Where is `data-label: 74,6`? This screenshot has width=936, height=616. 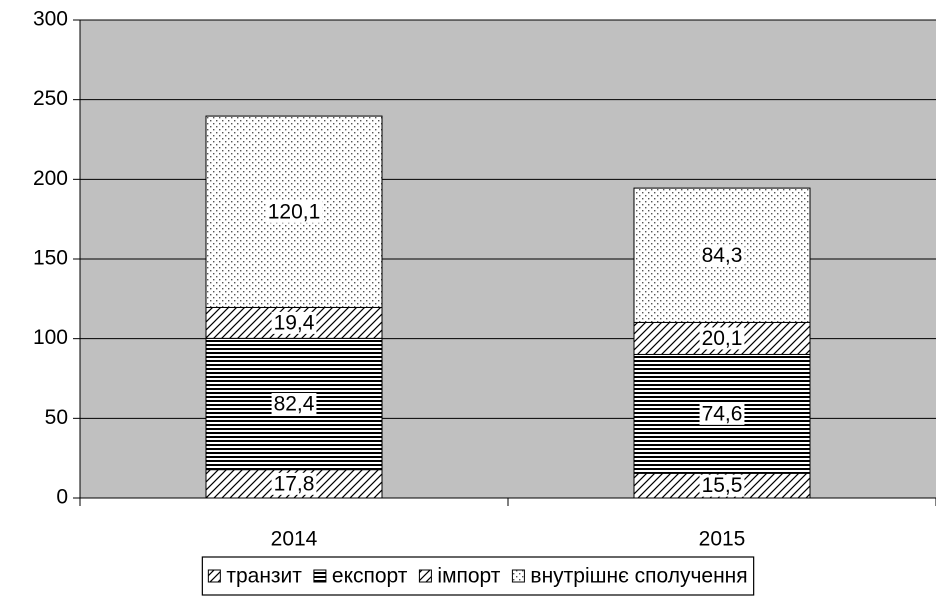 data-label: 74,6 is located at coordinates (722, 413).